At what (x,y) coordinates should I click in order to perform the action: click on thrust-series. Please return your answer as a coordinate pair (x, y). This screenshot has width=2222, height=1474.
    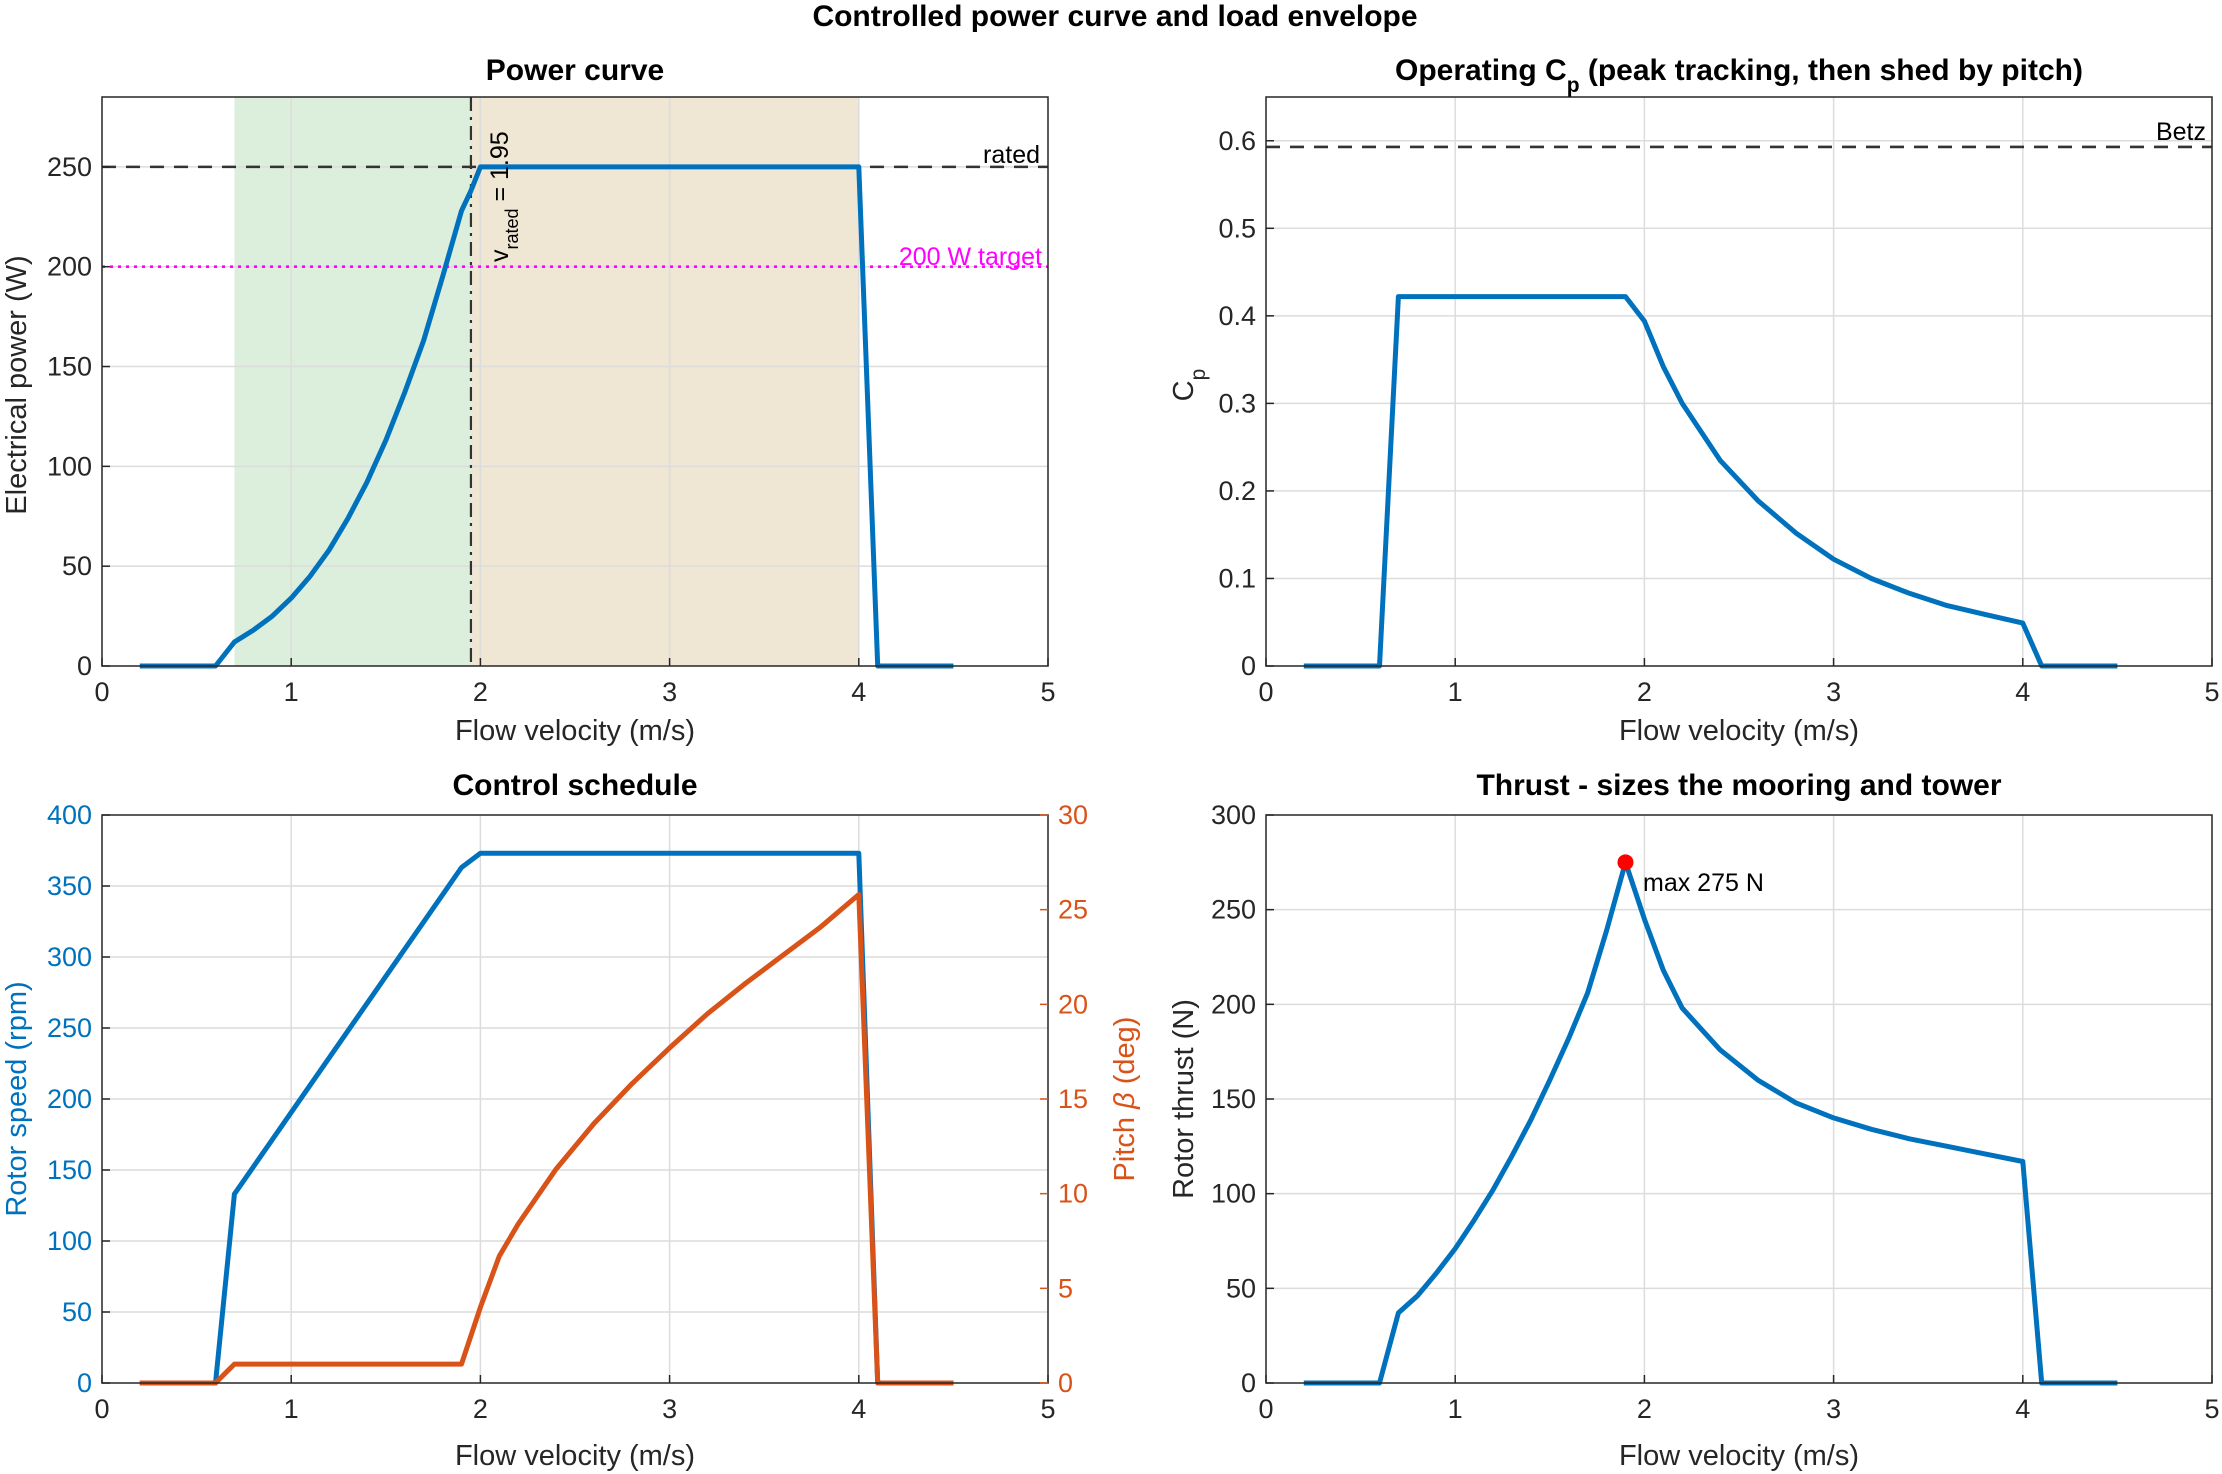
    Looking at the image, I should click on (1710, 1120).